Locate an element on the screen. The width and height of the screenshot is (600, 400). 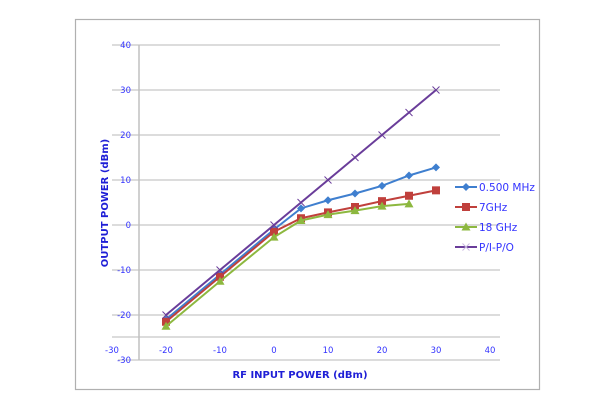
y-tick-label: 20 is located at coordinates (125, 136).